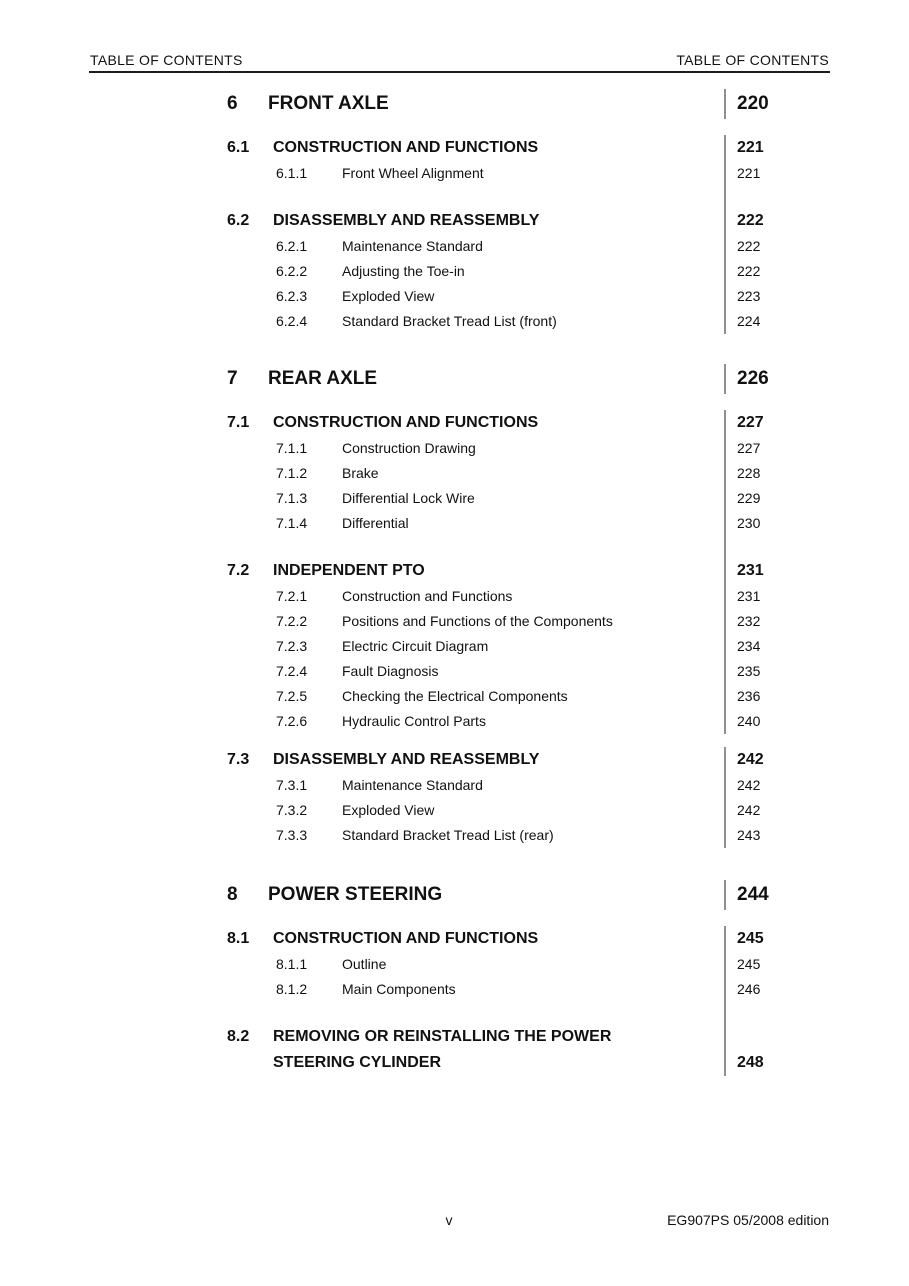 The width and height of the screenshot is (909, 1286). I want to click on toc-item-row: 8.1.2 Main Components 246, so click(528, 989).